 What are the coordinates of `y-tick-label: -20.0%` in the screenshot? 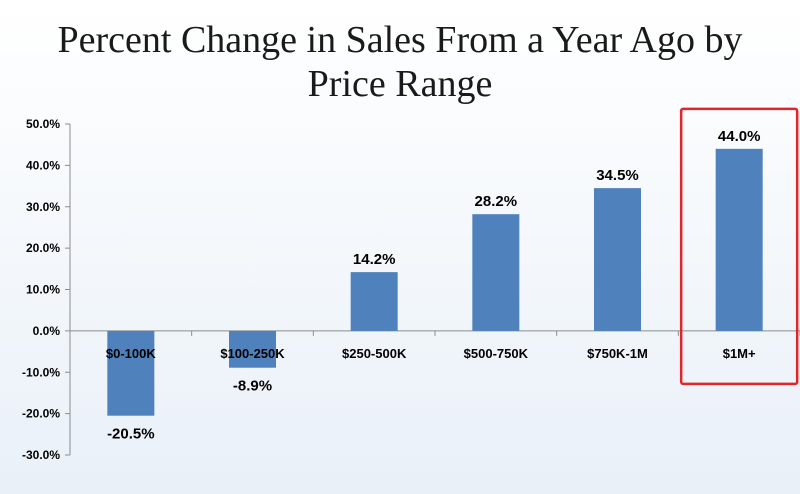 It's located at (41, 414).